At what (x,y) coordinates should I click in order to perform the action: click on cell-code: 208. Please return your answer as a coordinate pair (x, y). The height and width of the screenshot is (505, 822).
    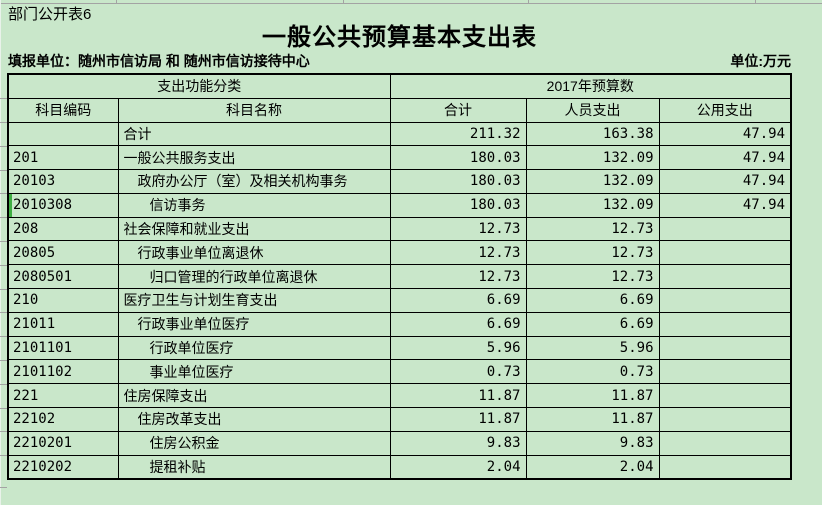
    Looking at the image, I should click on (63, 229).